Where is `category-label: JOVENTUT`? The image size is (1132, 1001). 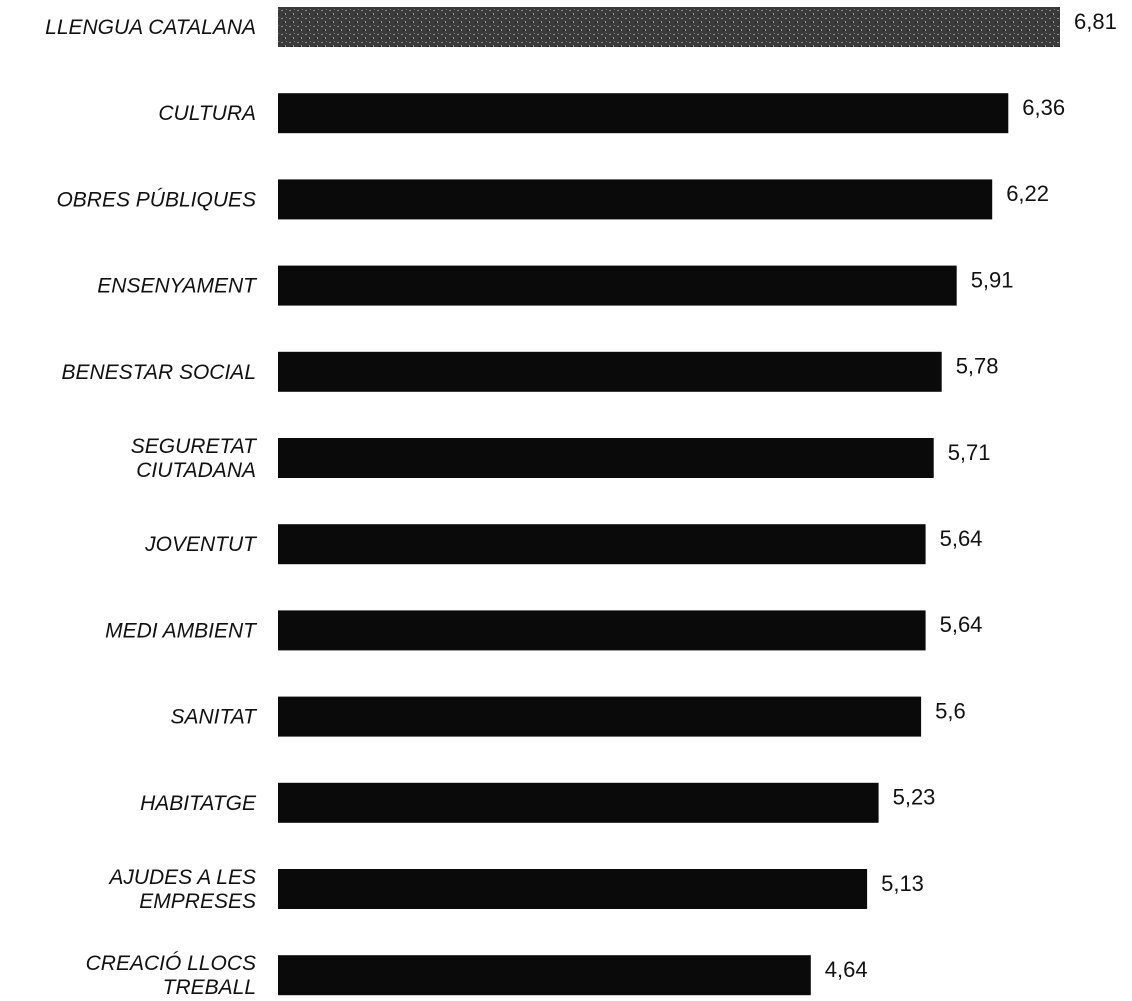 category-label: JOVENTUT is located at coordinates (201, 544).